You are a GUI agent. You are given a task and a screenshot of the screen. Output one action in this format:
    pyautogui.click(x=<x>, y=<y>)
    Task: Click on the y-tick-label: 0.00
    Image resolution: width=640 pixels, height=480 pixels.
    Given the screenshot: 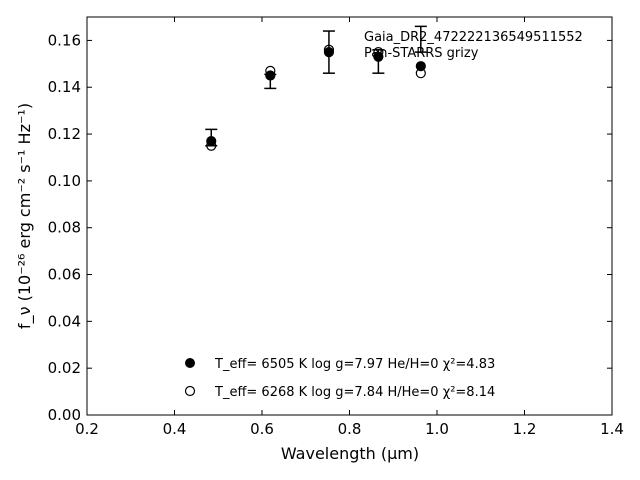 What is the action you would take?
    pyautogui.click(x=64, y=415)
    